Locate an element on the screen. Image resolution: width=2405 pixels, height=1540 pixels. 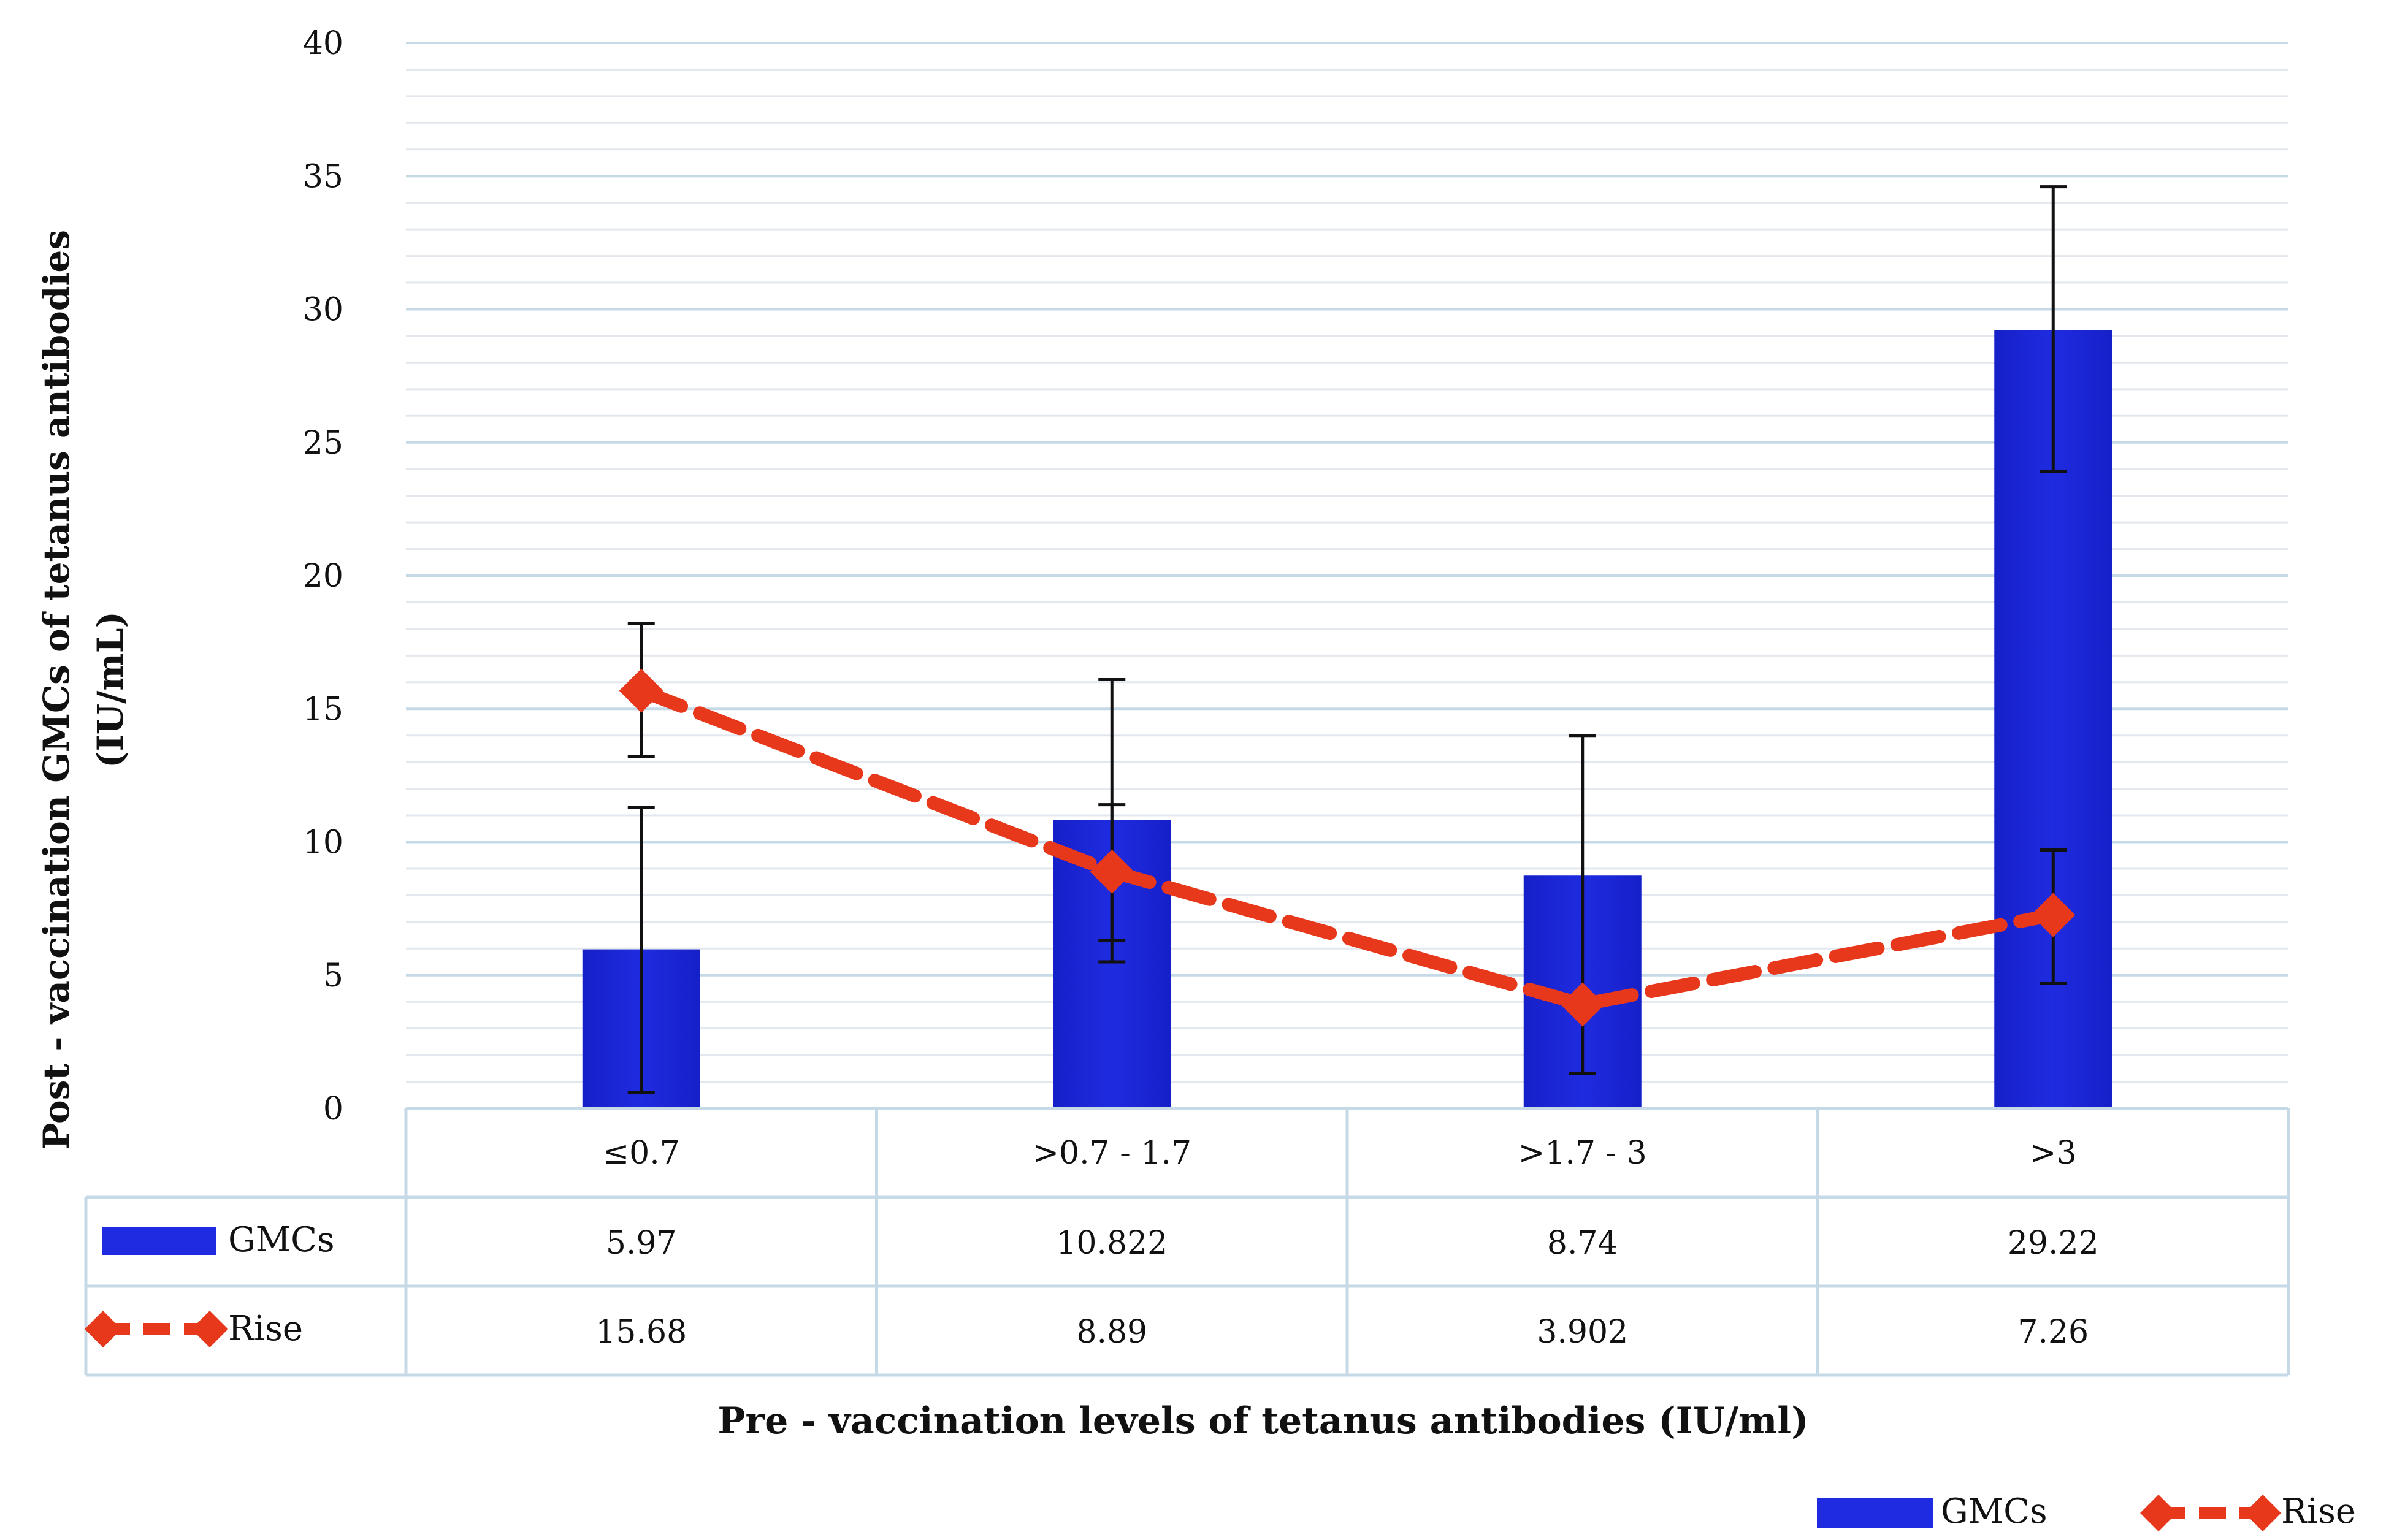
y-axis-ticks: 0 5 10 15 20 25 30 35 40 is located at coordinates (323, 576).